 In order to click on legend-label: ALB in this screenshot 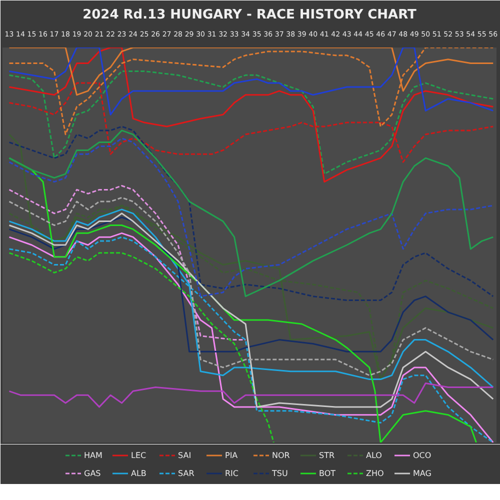, I will do `click(139, 473)`.